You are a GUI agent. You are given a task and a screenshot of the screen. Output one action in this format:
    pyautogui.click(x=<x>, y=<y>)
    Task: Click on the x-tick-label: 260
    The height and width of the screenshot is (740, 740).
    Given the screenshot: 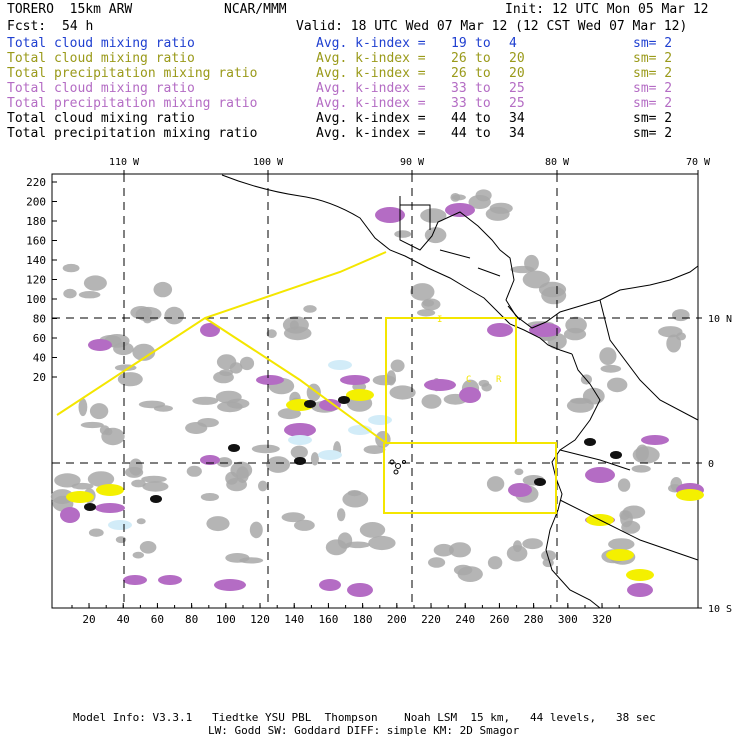 What is the action you would take?
    pyautogui.click(x=499, y=619)
    